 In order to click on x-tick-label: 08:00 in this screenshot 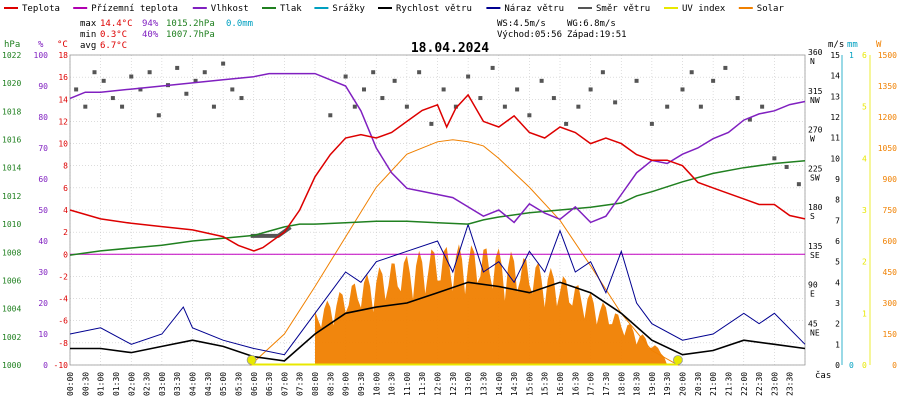, I will do `click(315, 384)`.